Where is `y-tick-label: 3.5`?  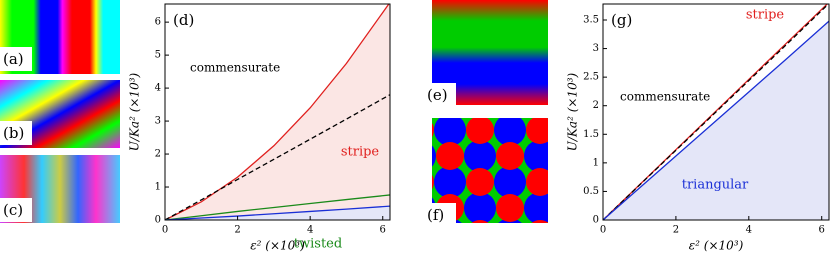
y-tick-label: 3.5 is located at coordinates (591, 20).